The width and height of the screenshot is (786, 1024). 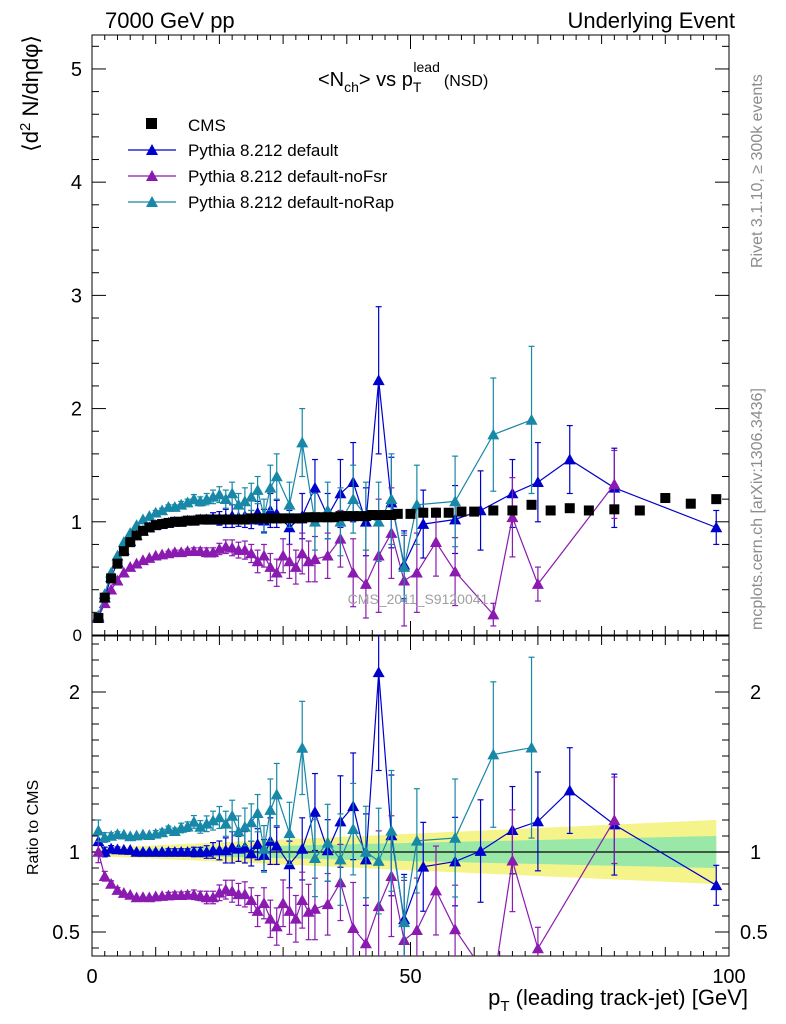 What do you see at coordinates (207, 125) in the screenshot?
I see `legend-label-cms: CMS` at bounding box center [207, 125].